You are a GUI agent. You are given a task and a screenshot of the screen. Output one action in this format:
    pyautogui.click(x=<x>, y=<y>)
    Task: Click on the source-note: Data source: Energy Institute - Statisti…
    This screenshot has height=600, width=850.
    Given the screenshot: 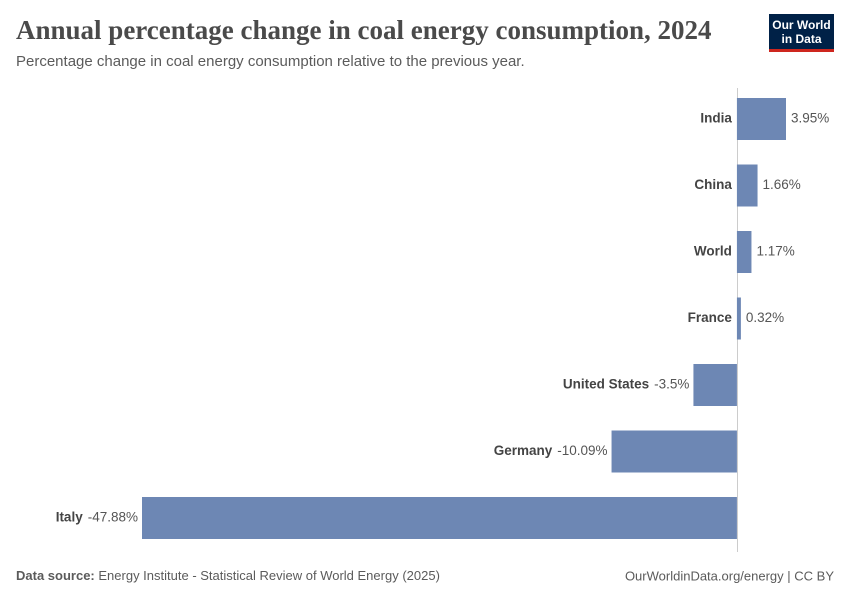 What is the action you would take?
    pyautogui.click(x=228, y=575)
    